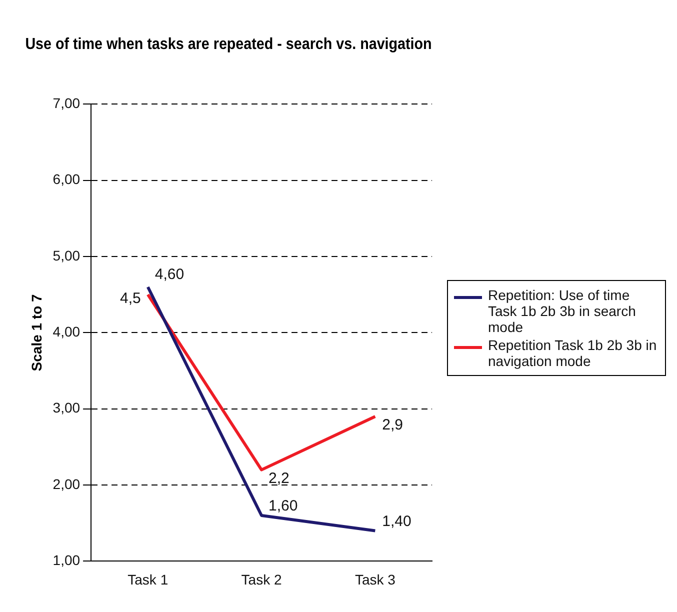 The height and width of the screenshot is (612, 677). What do you see at coordinates (66, 484) in the screenshot?
I see `y-tick-label: 2,00` at bounding box center [66, 484].